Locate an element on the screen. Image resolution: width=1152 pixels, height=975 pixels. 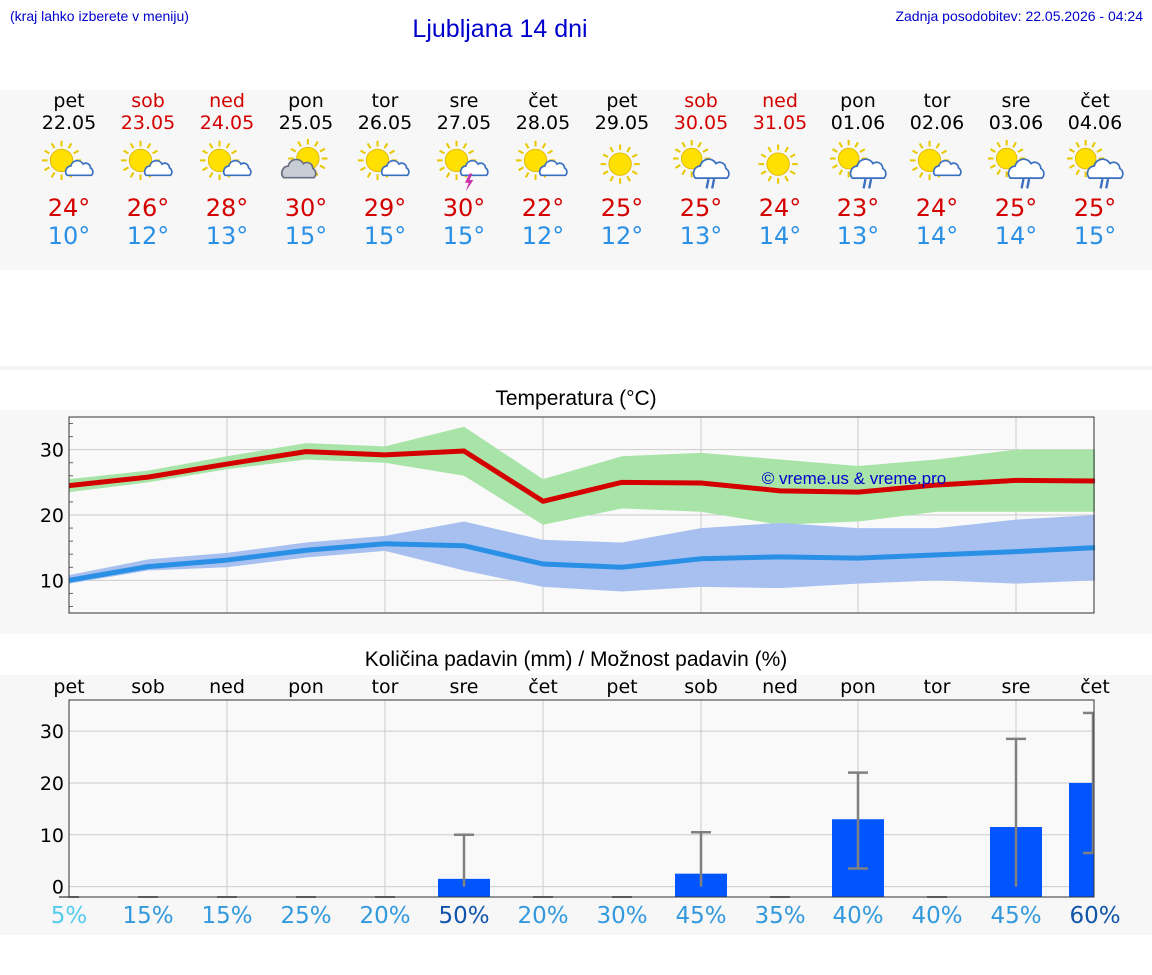
day-forecast: ned 31.05 24° 14° is located at coordinates (780, 170).